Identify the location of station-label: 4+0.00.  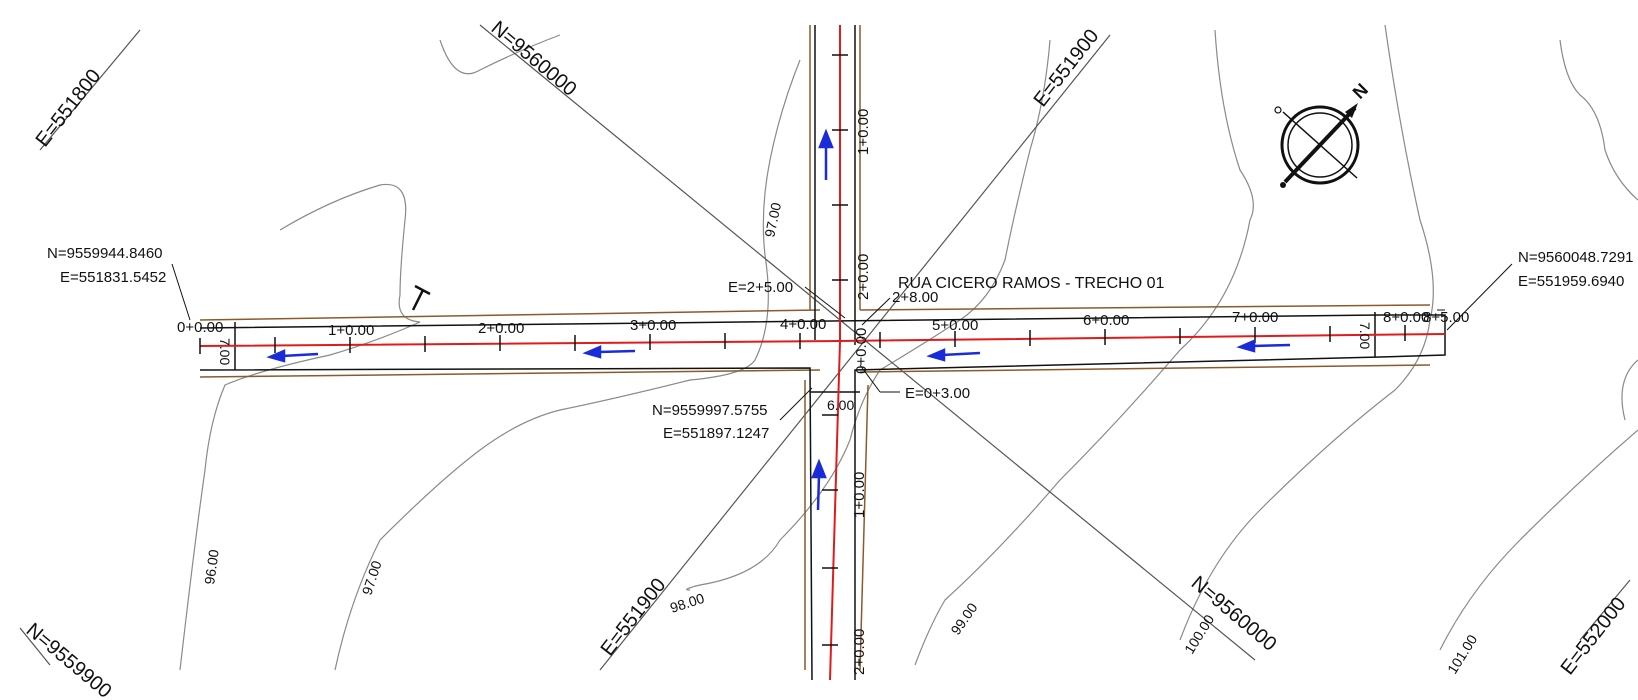
(803, 324).